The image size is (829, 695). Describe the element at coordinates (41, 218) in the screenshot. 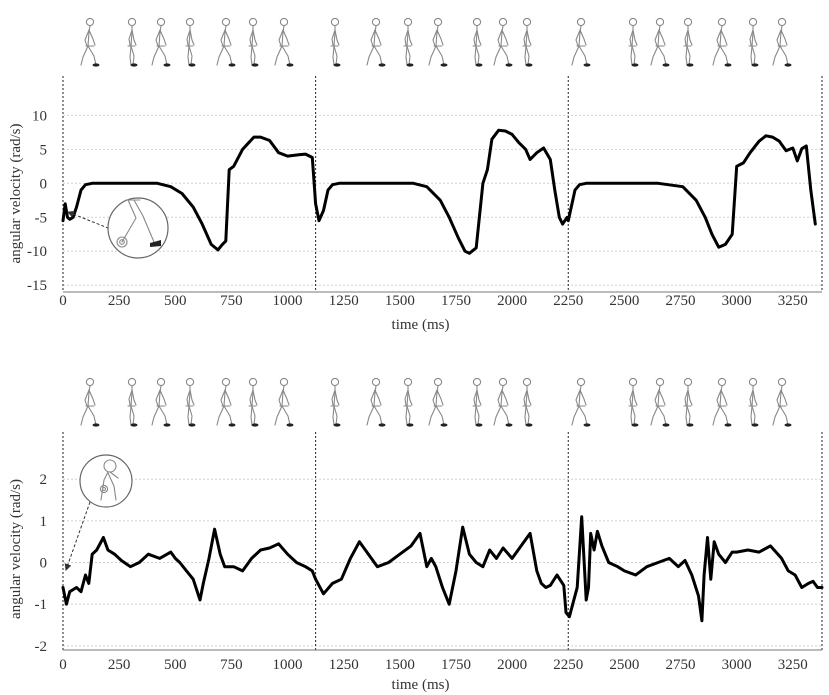

I see `y-tick-label: -5` at that location.